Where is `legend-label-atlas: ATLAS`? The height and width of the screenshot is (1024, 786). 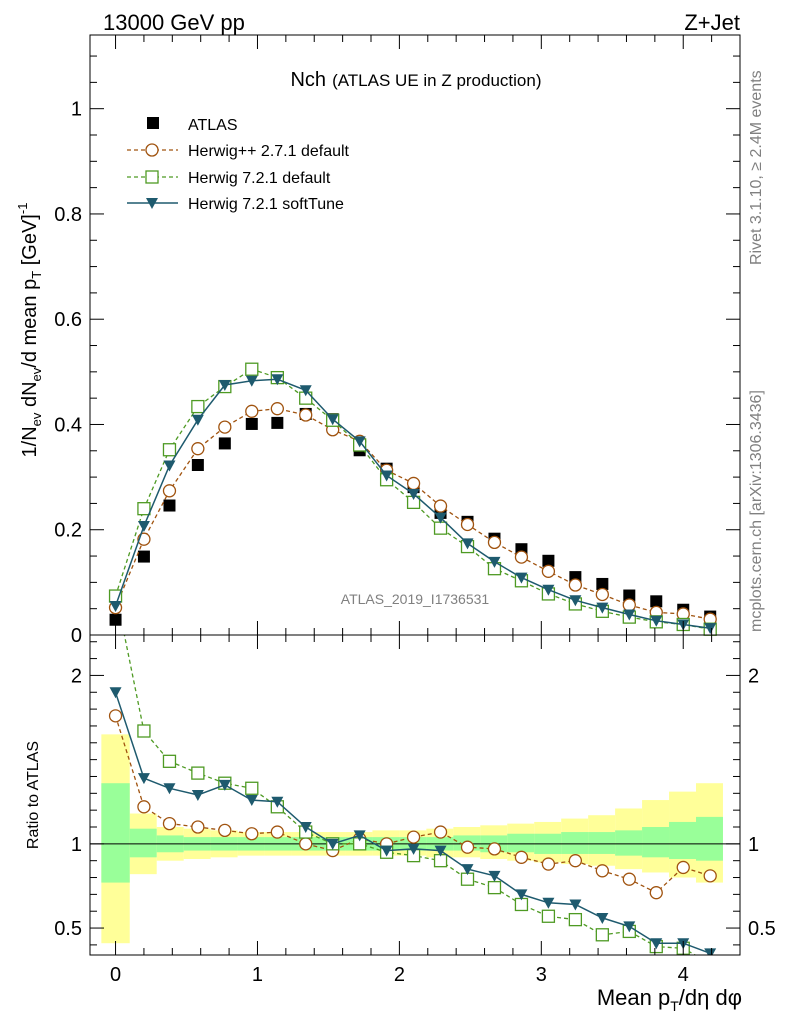
legend-label-atlas: ATLAS is located at coordinates (213, 125).